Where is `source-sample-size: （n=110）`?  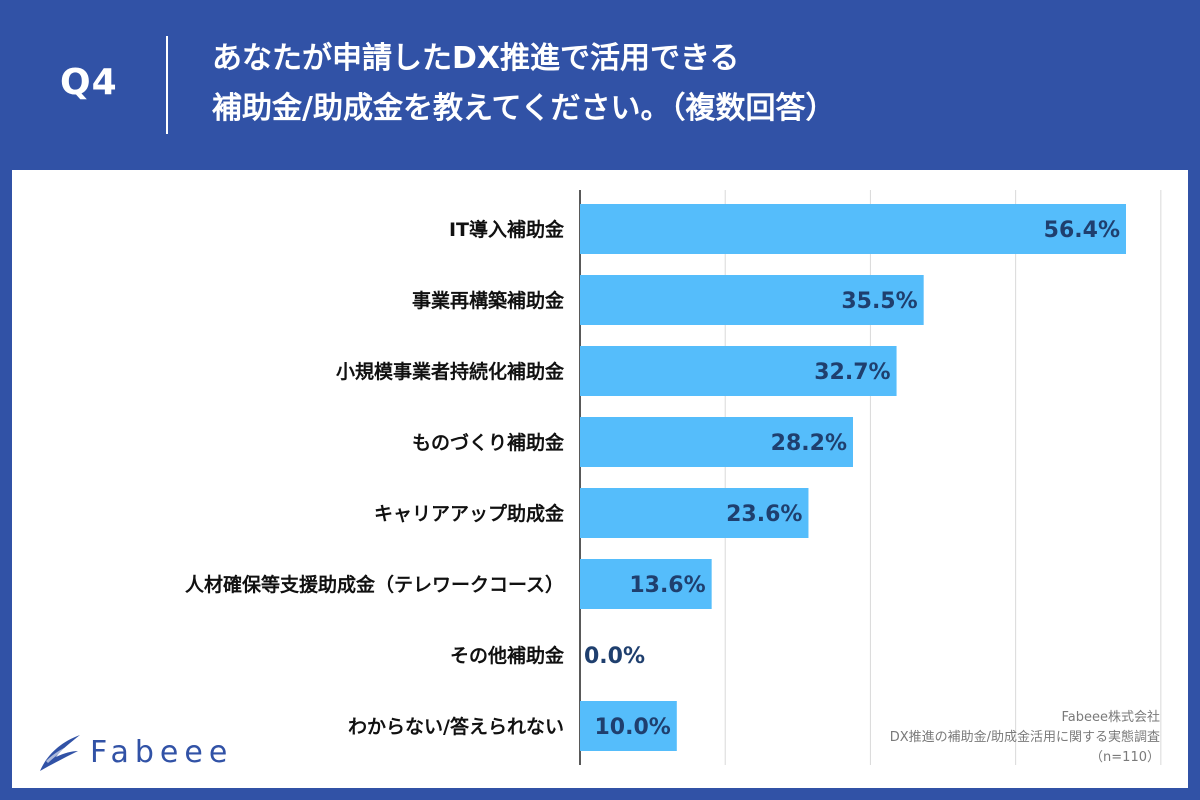
source-sample-size: （n=110） is located at coordinates (1125, 757).